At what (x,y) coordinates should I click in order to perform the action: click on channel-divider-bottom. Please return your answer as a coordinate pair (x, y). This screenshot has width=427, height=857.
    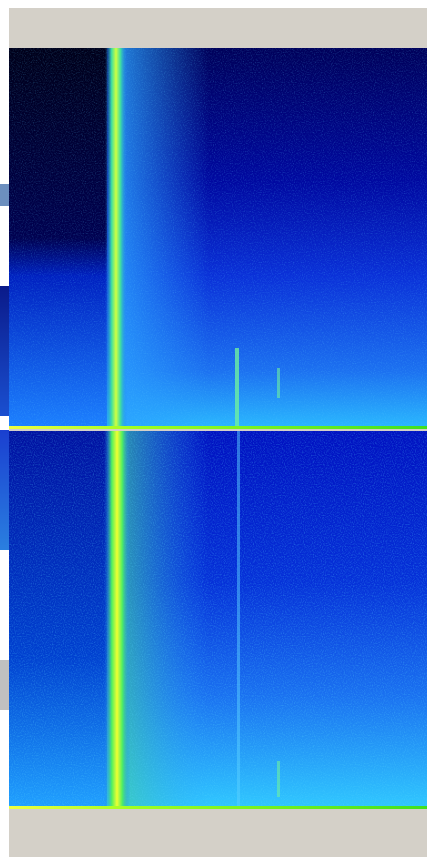
    Looking at the image, I should click on (218, 807).